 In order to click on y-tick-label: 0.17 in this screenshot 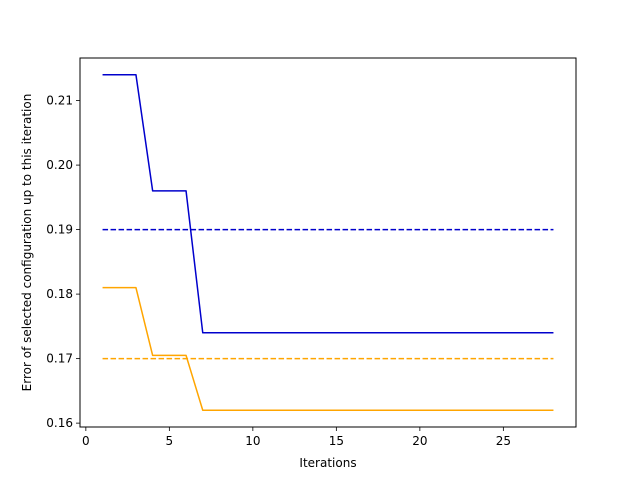, I will do `click(59, 359)`.